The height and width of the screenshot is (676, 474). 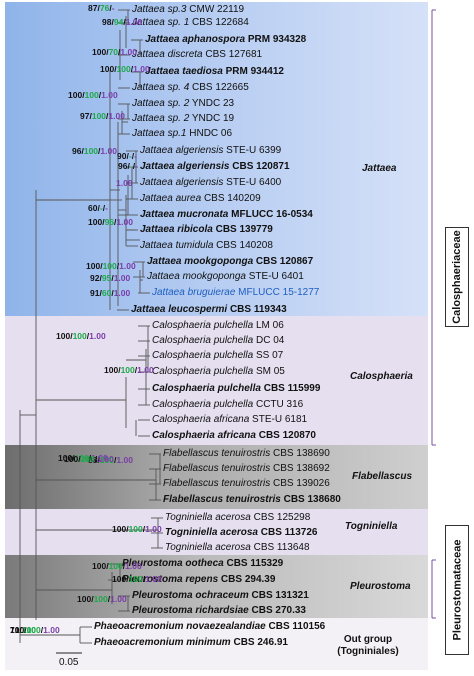 What do you see at coordinates (106, 278) in the screenshot?
I see `support-mp: 95` at bounding box center [106, 278].